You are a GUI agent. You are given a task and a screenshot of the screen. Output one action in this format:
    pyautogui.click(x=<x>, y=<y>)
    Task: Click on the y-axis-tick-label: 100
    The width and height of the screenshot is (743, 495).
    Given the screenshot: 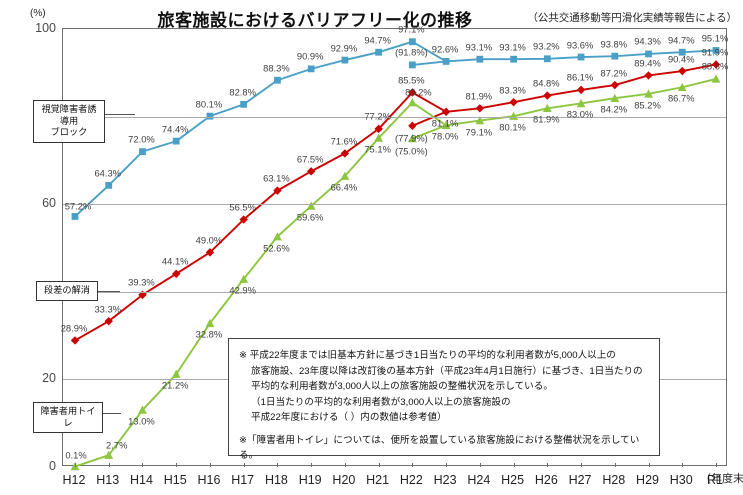 What is the action you would take?
    pyautogui.click(x=45, y=28)
    